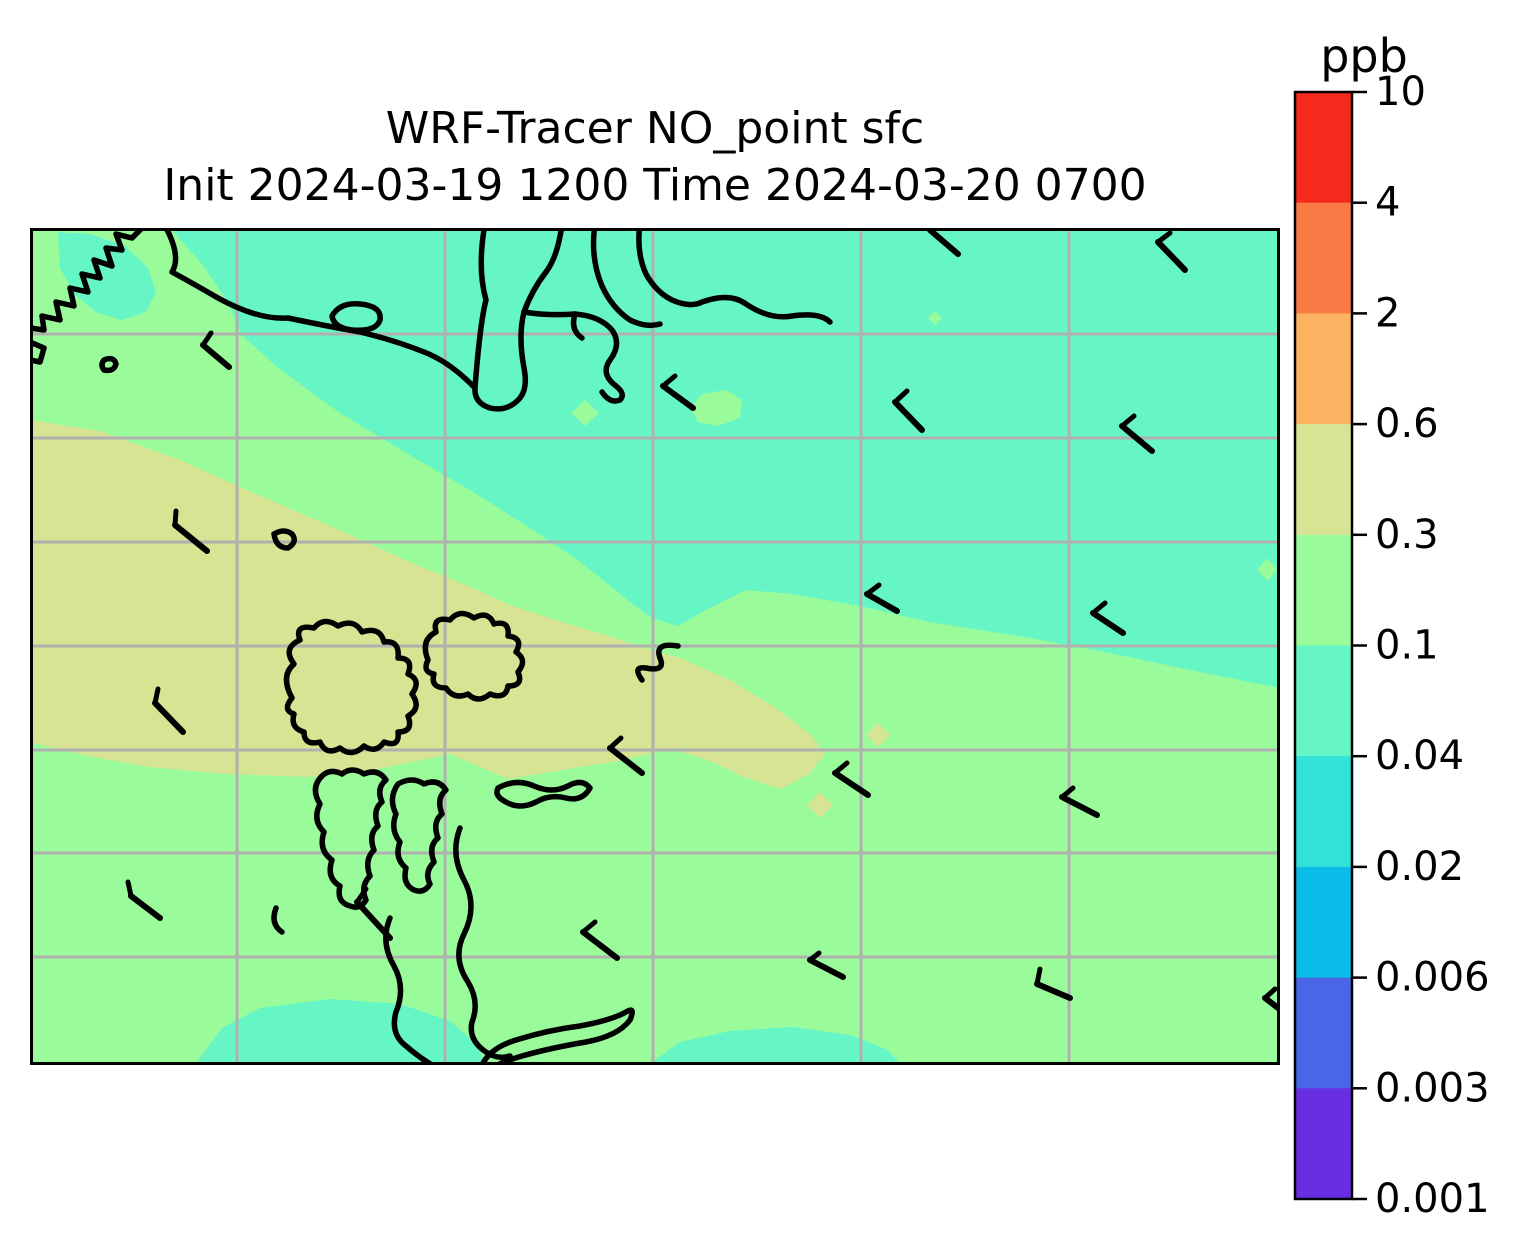 The width and height of the screenshot is (1528, 1256). Describe the element at coordinates (107, 276) in the screenshot. I see `contour-region-northwest-patch` at that location.